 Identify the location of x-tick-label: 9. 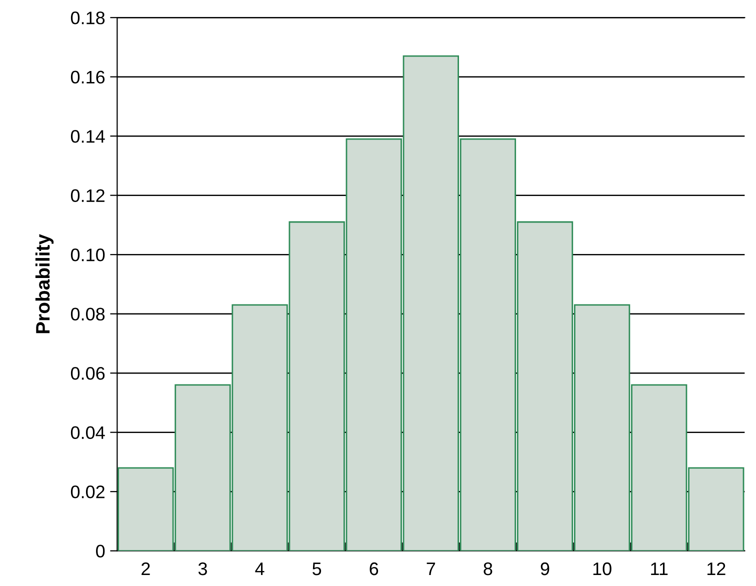
(545, 569).